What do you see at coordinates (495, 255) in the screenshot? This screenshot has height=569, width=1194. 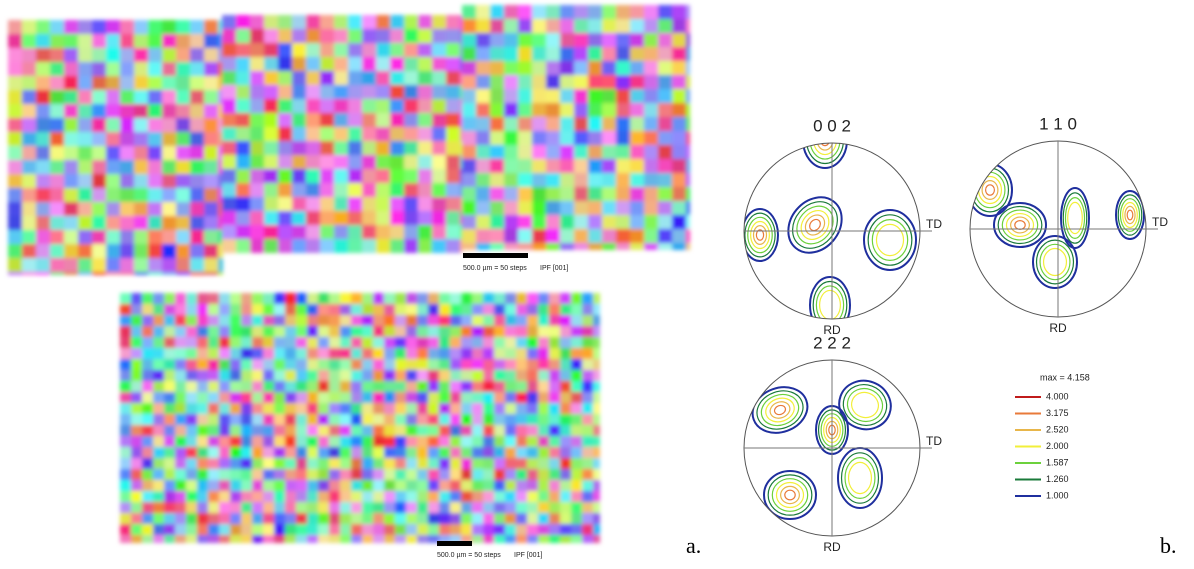 I see `scale-bar` at bounding box center [495, 255].